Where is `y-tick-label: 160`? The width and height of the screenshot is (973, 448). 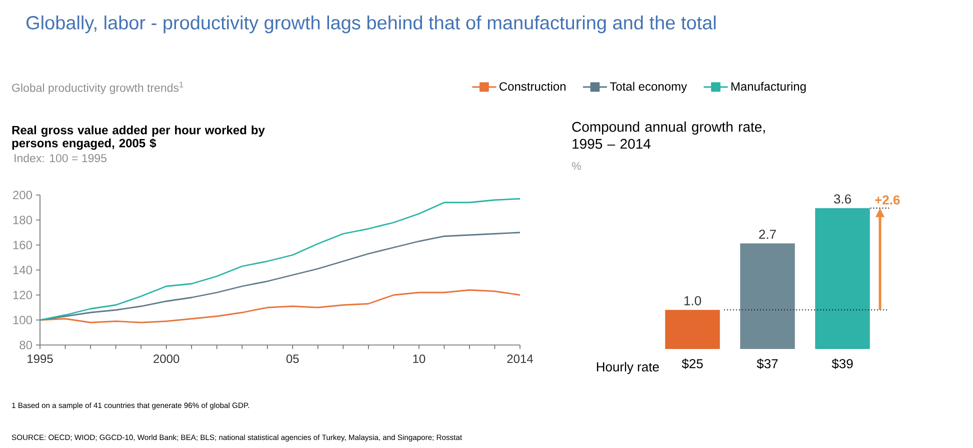
y-tick-label: 160 is located at coordinates (22, 245).